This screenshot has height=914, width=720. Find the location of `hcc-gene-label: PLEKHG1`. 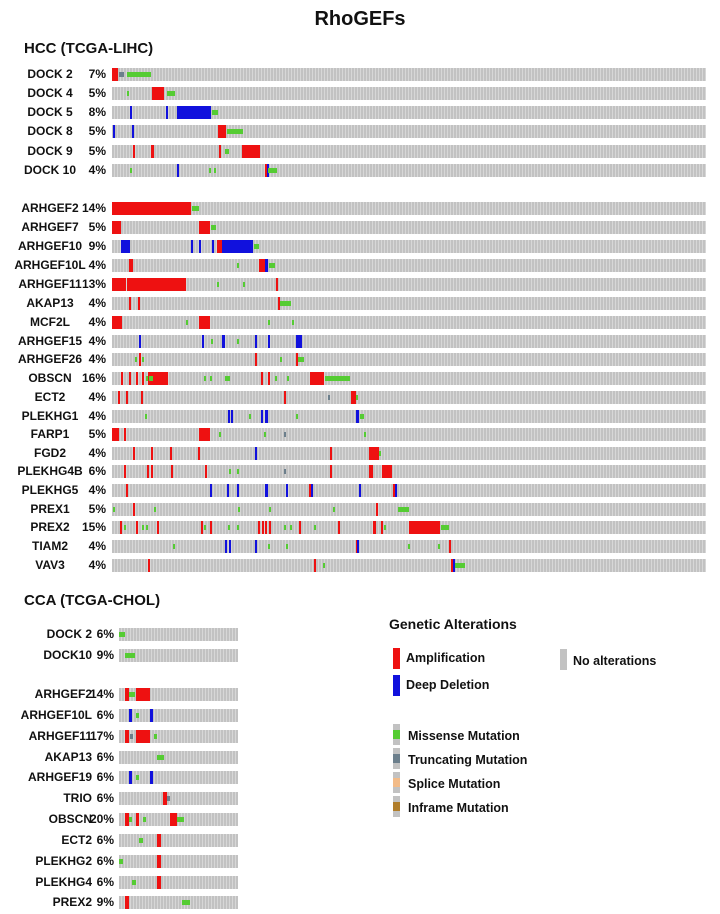

hcc-gene-label: PLEKHG1 is located at coordinates (50, 416).